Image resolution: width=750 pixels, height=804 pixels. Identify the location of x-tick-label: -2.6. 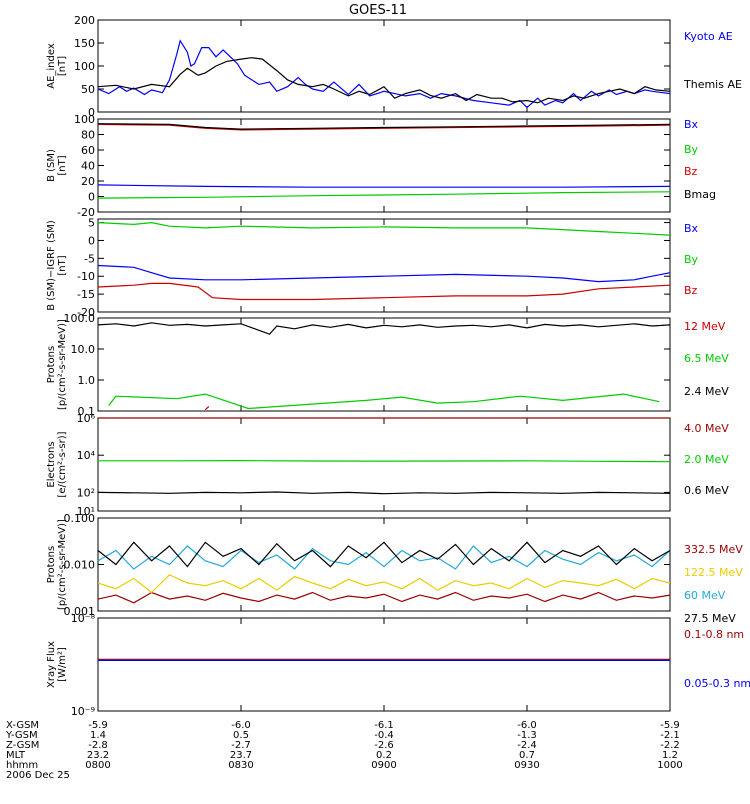
(384, 745).